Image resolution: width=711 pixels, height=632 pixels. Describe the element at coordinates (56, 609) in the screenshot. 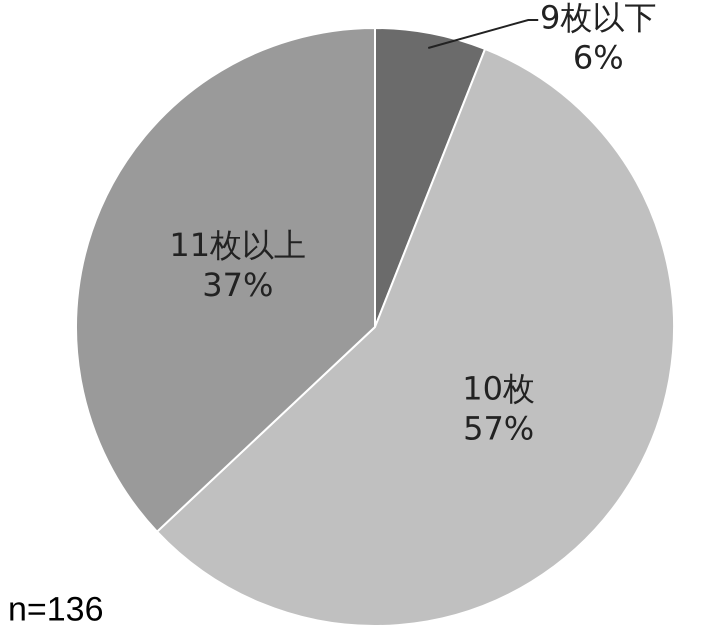

I see `text: n=136` at that location.